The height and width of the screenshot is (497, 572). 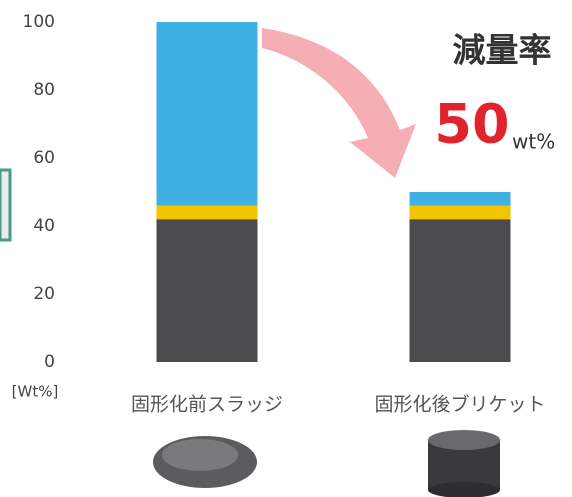 What do you see at coordinates (6, 205) in the screenshot?
I see `decoration` at bounding box center [6, 205].